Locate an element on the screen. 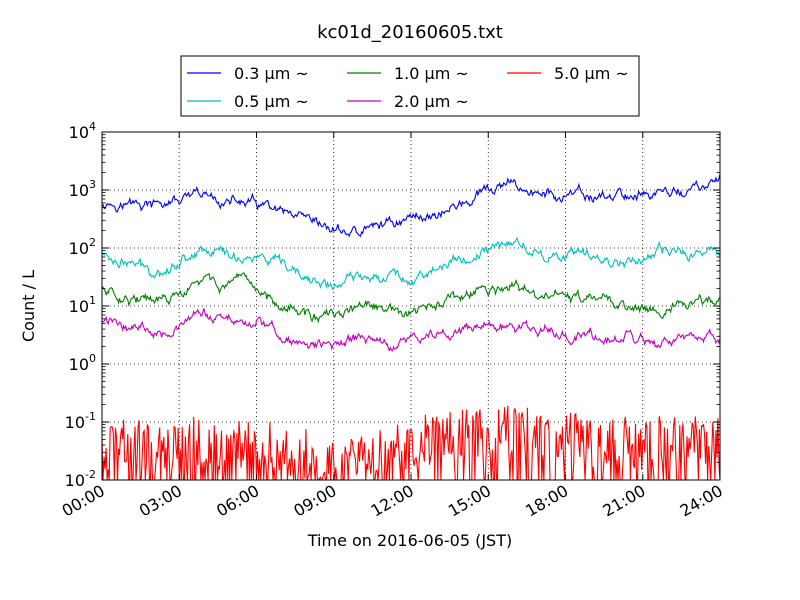 This screenshot has width=800, height=600. legend: 0.3 μm ~ 0.5 μm ~ 1.0 μm ~ 2.0 μm ~ 5.0 μm ~ is located at coordinates (410, 86).